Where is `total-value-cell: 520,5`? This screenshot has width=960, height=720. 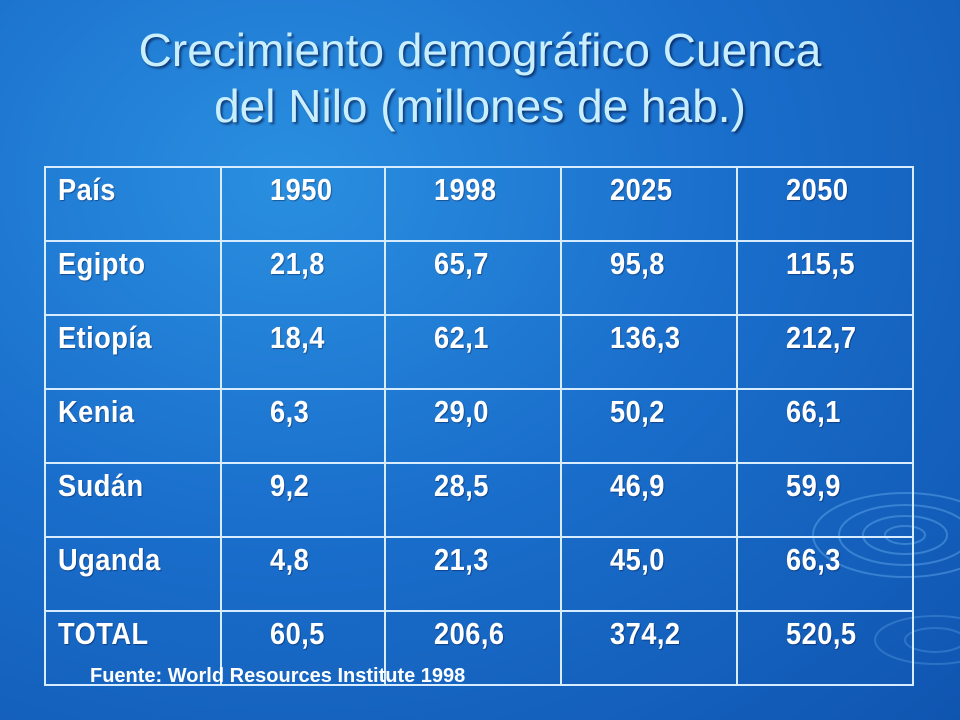 total-value-cell: 520,5 is located at coordinates (825, 648).